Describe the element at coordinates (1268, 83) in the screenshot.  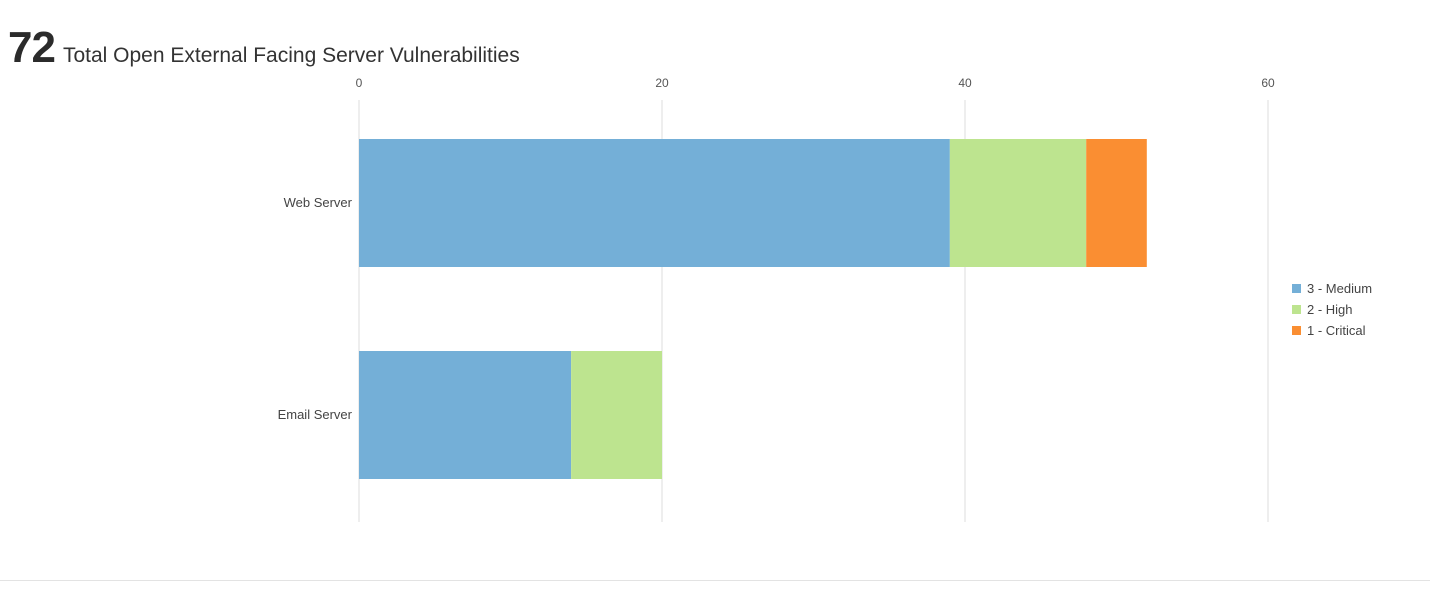
I see `x-tick-label: 60` at that location.